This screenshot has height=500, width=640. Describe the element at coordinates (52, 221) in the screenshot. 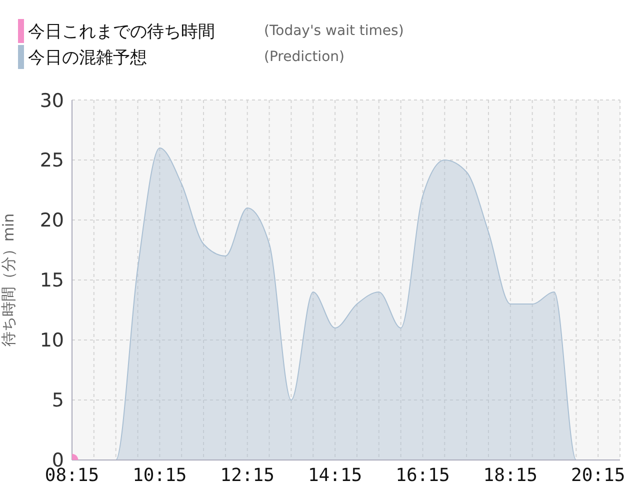

I see `y-tick-label: 20` at that location.